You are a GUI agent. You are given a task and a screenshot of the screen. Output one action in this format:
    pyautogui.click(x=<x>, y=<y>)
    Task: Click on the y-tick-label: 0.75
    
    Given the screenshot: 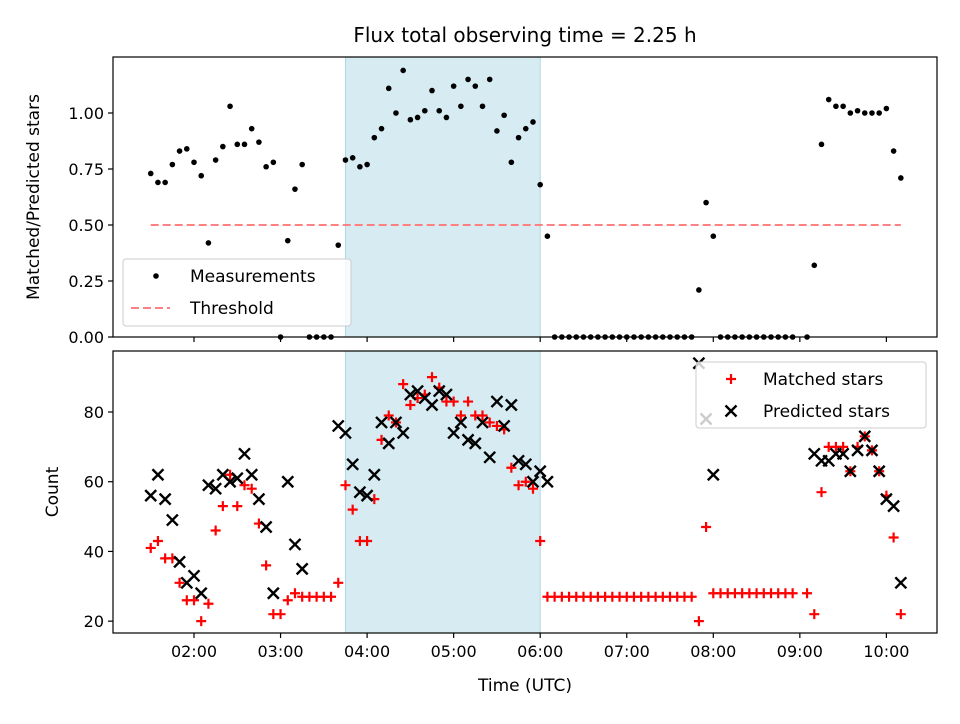 What is the action you would take?
    pyautogui.click(x=86, y=169)
    